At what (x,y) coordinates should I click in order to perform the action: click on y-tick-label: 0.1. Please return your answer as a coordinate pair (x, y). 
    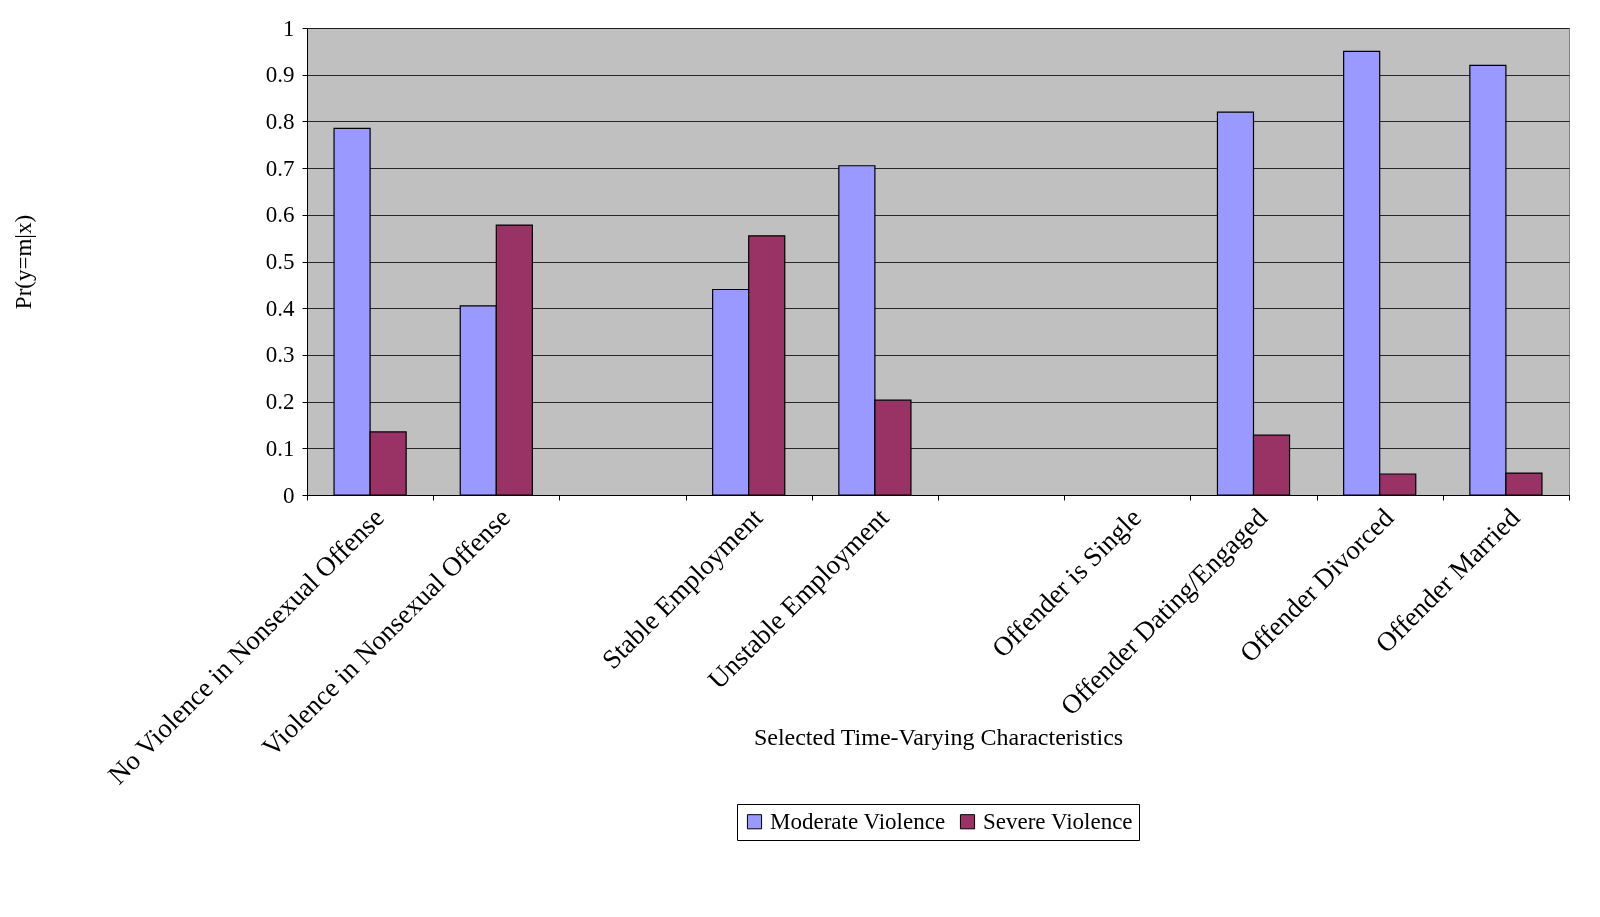
    Looking at the image, I should click on (280, 448).